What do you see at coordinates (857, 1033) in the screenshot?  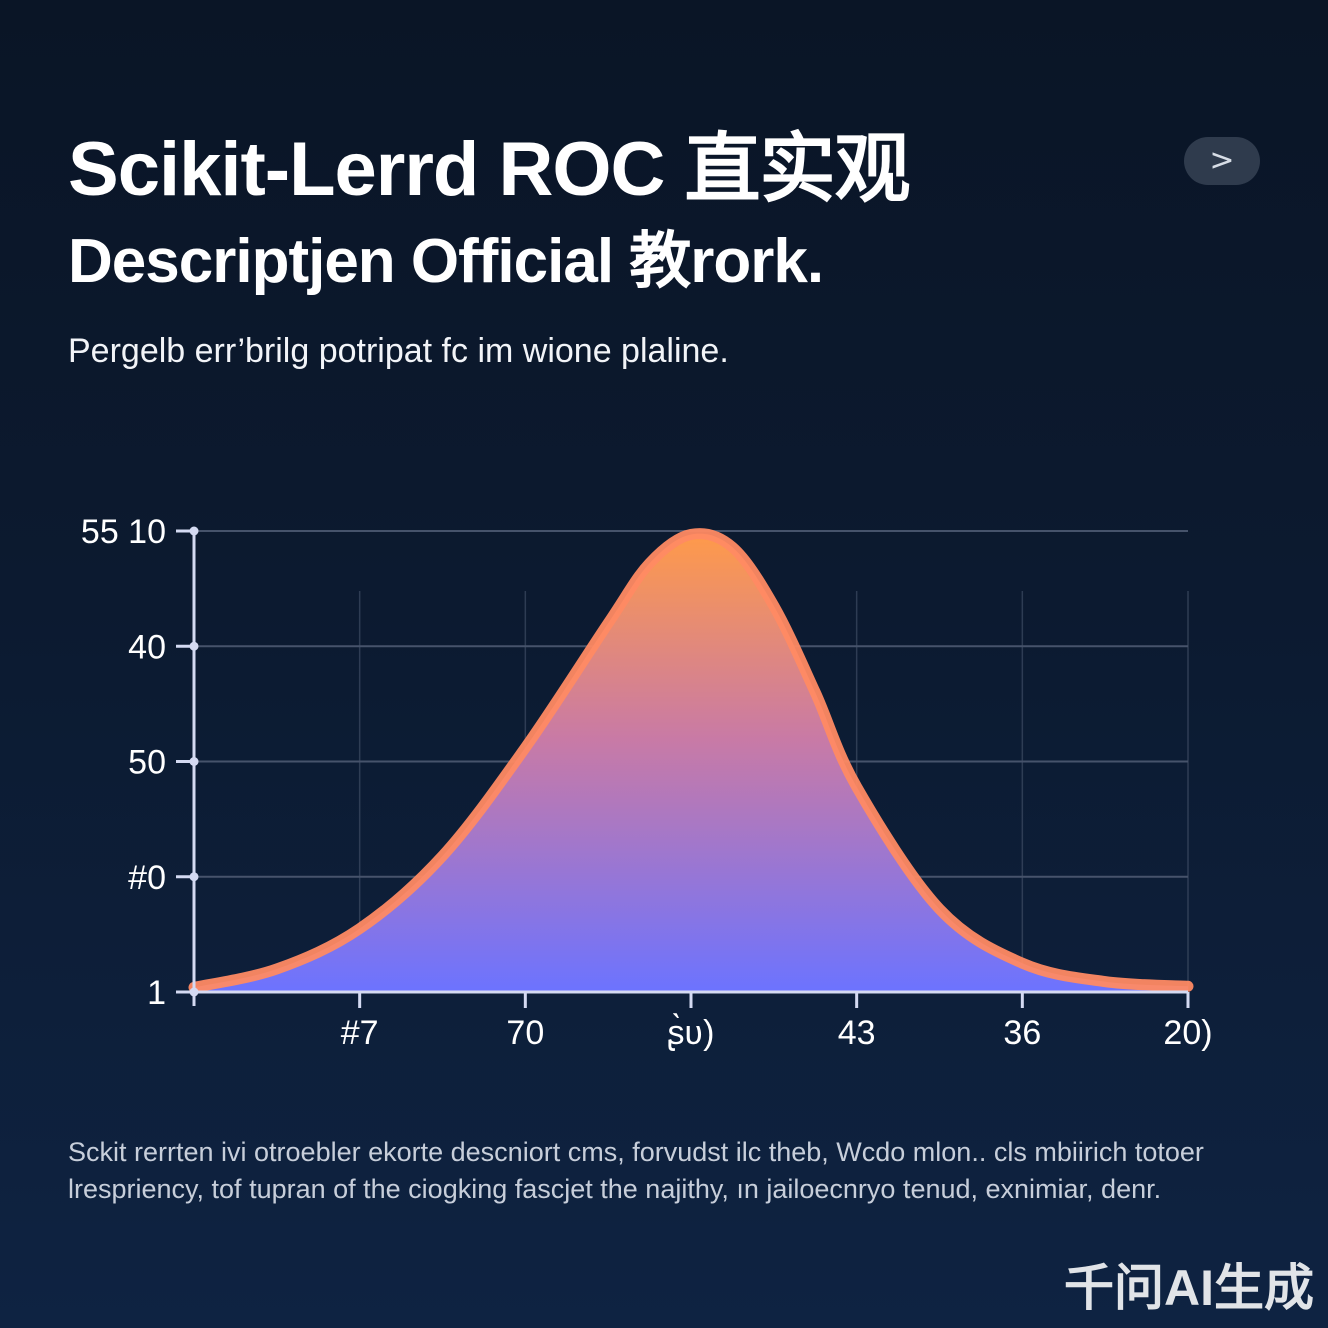 I see `x-tick-label: 43` at bounding box center [857, 1033].